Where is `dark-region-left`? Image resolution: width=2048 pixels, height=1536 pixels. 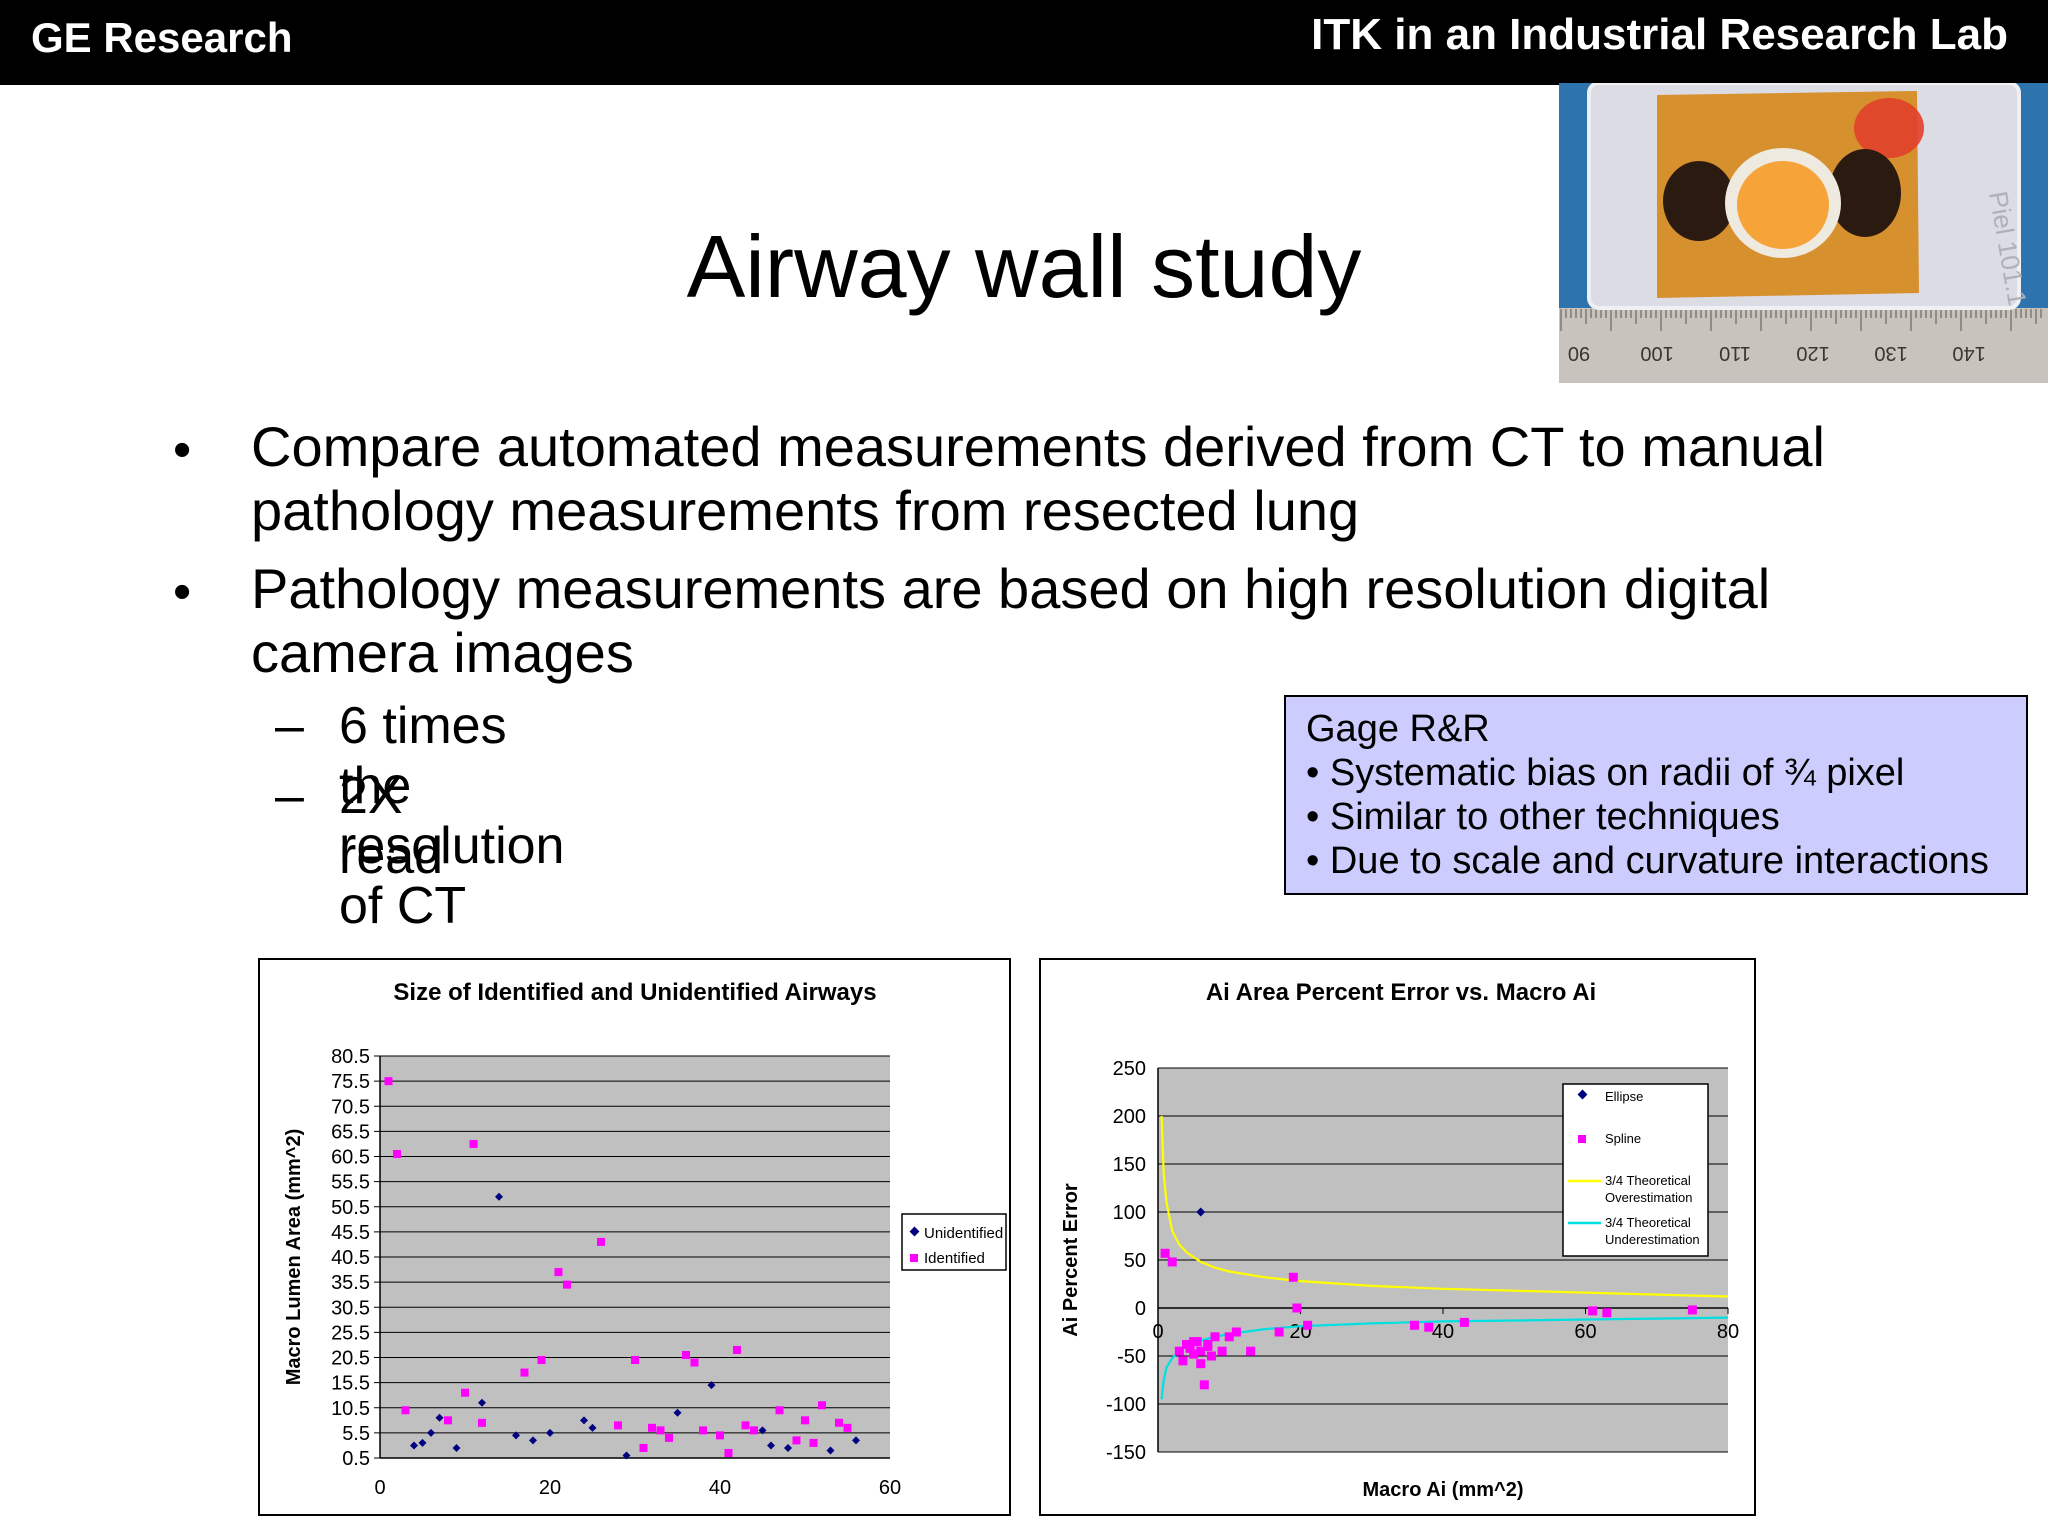 dark-region-left is located at coordinates (1699, 201).